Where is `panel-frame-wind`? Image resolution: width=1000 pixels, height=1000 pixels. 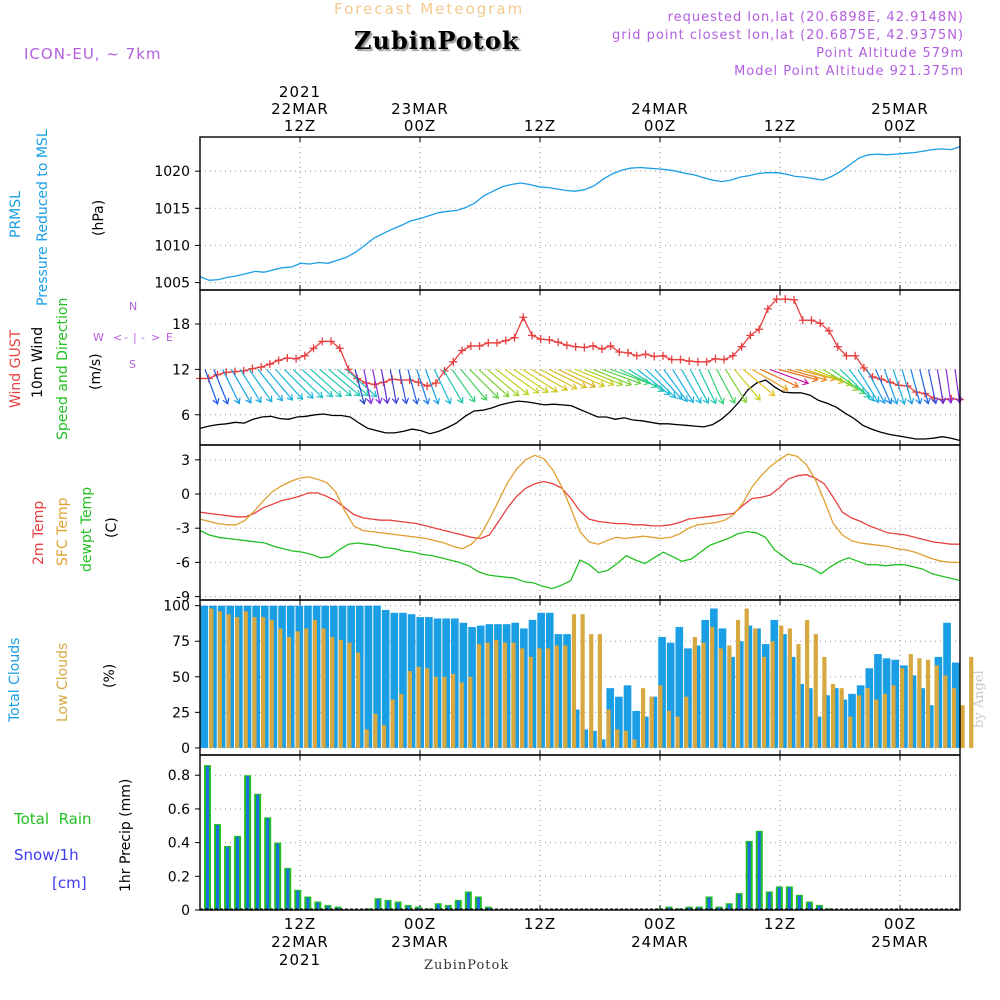 panel-frame-wind is located at coordinates (580, 367).